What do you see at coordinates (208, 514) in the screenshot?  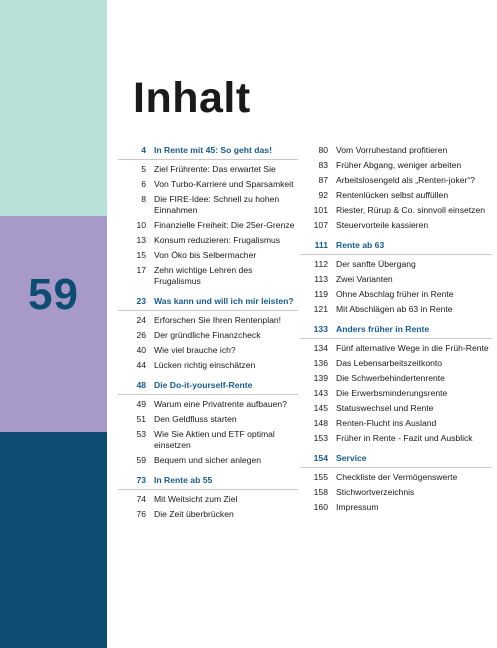 I see `toc-entry: 76 Die Zeit überbrücken` at bounding box center [208, 514].